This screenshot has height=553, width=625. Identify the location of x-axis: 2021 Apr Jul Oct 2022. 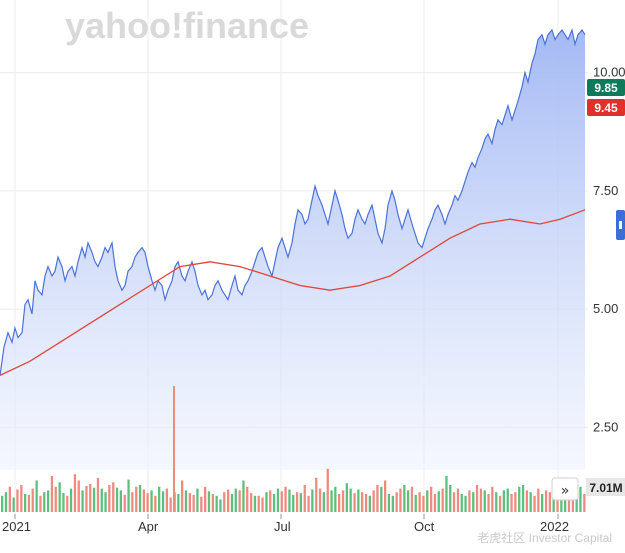
(285, 524).